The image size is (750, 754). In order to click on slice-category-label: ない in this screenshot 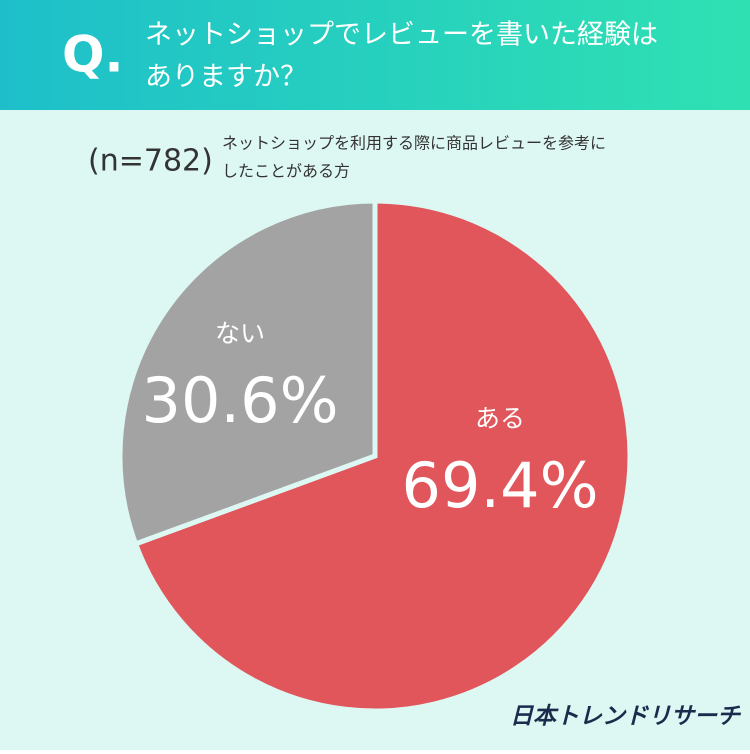, I will do `click(240, 333)`.